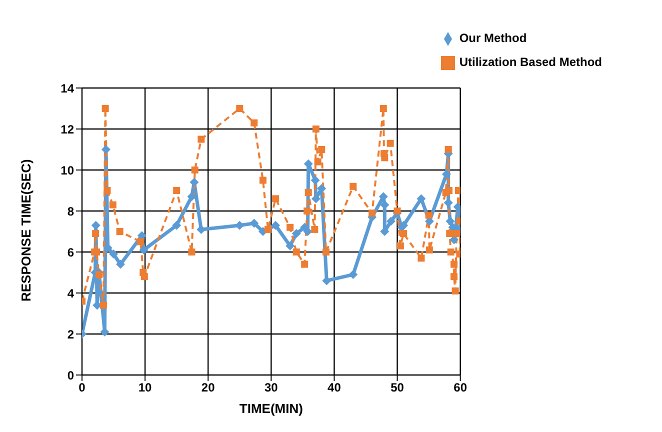 This screenshot has height=432, width=662. What do you see at coordinates (70, 252) in the screenshot?
I see `y-tick-label: 6` at bounding box center [70, 252].